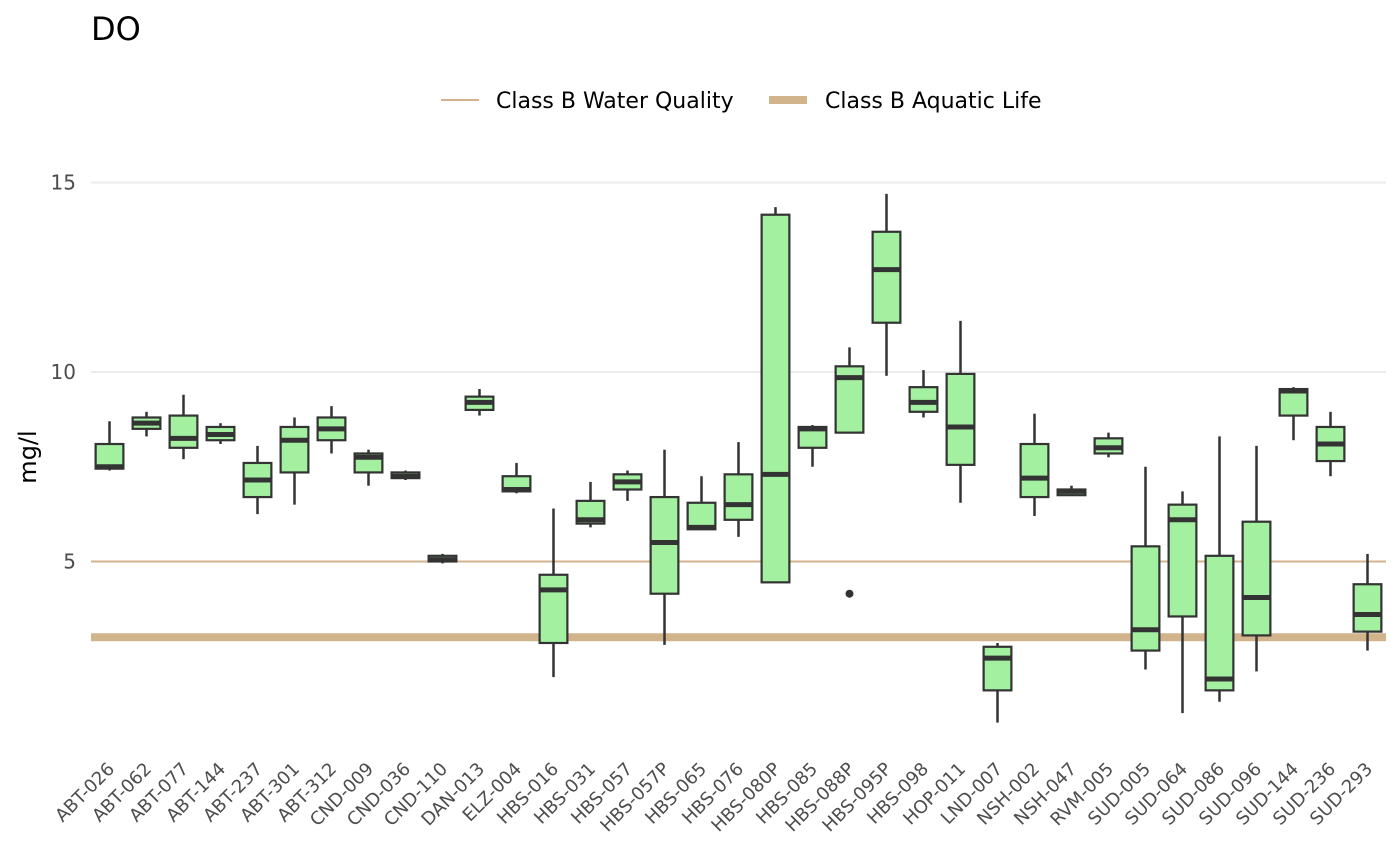  I want to click on y-tick-label-15: 15, so click(63, 183).